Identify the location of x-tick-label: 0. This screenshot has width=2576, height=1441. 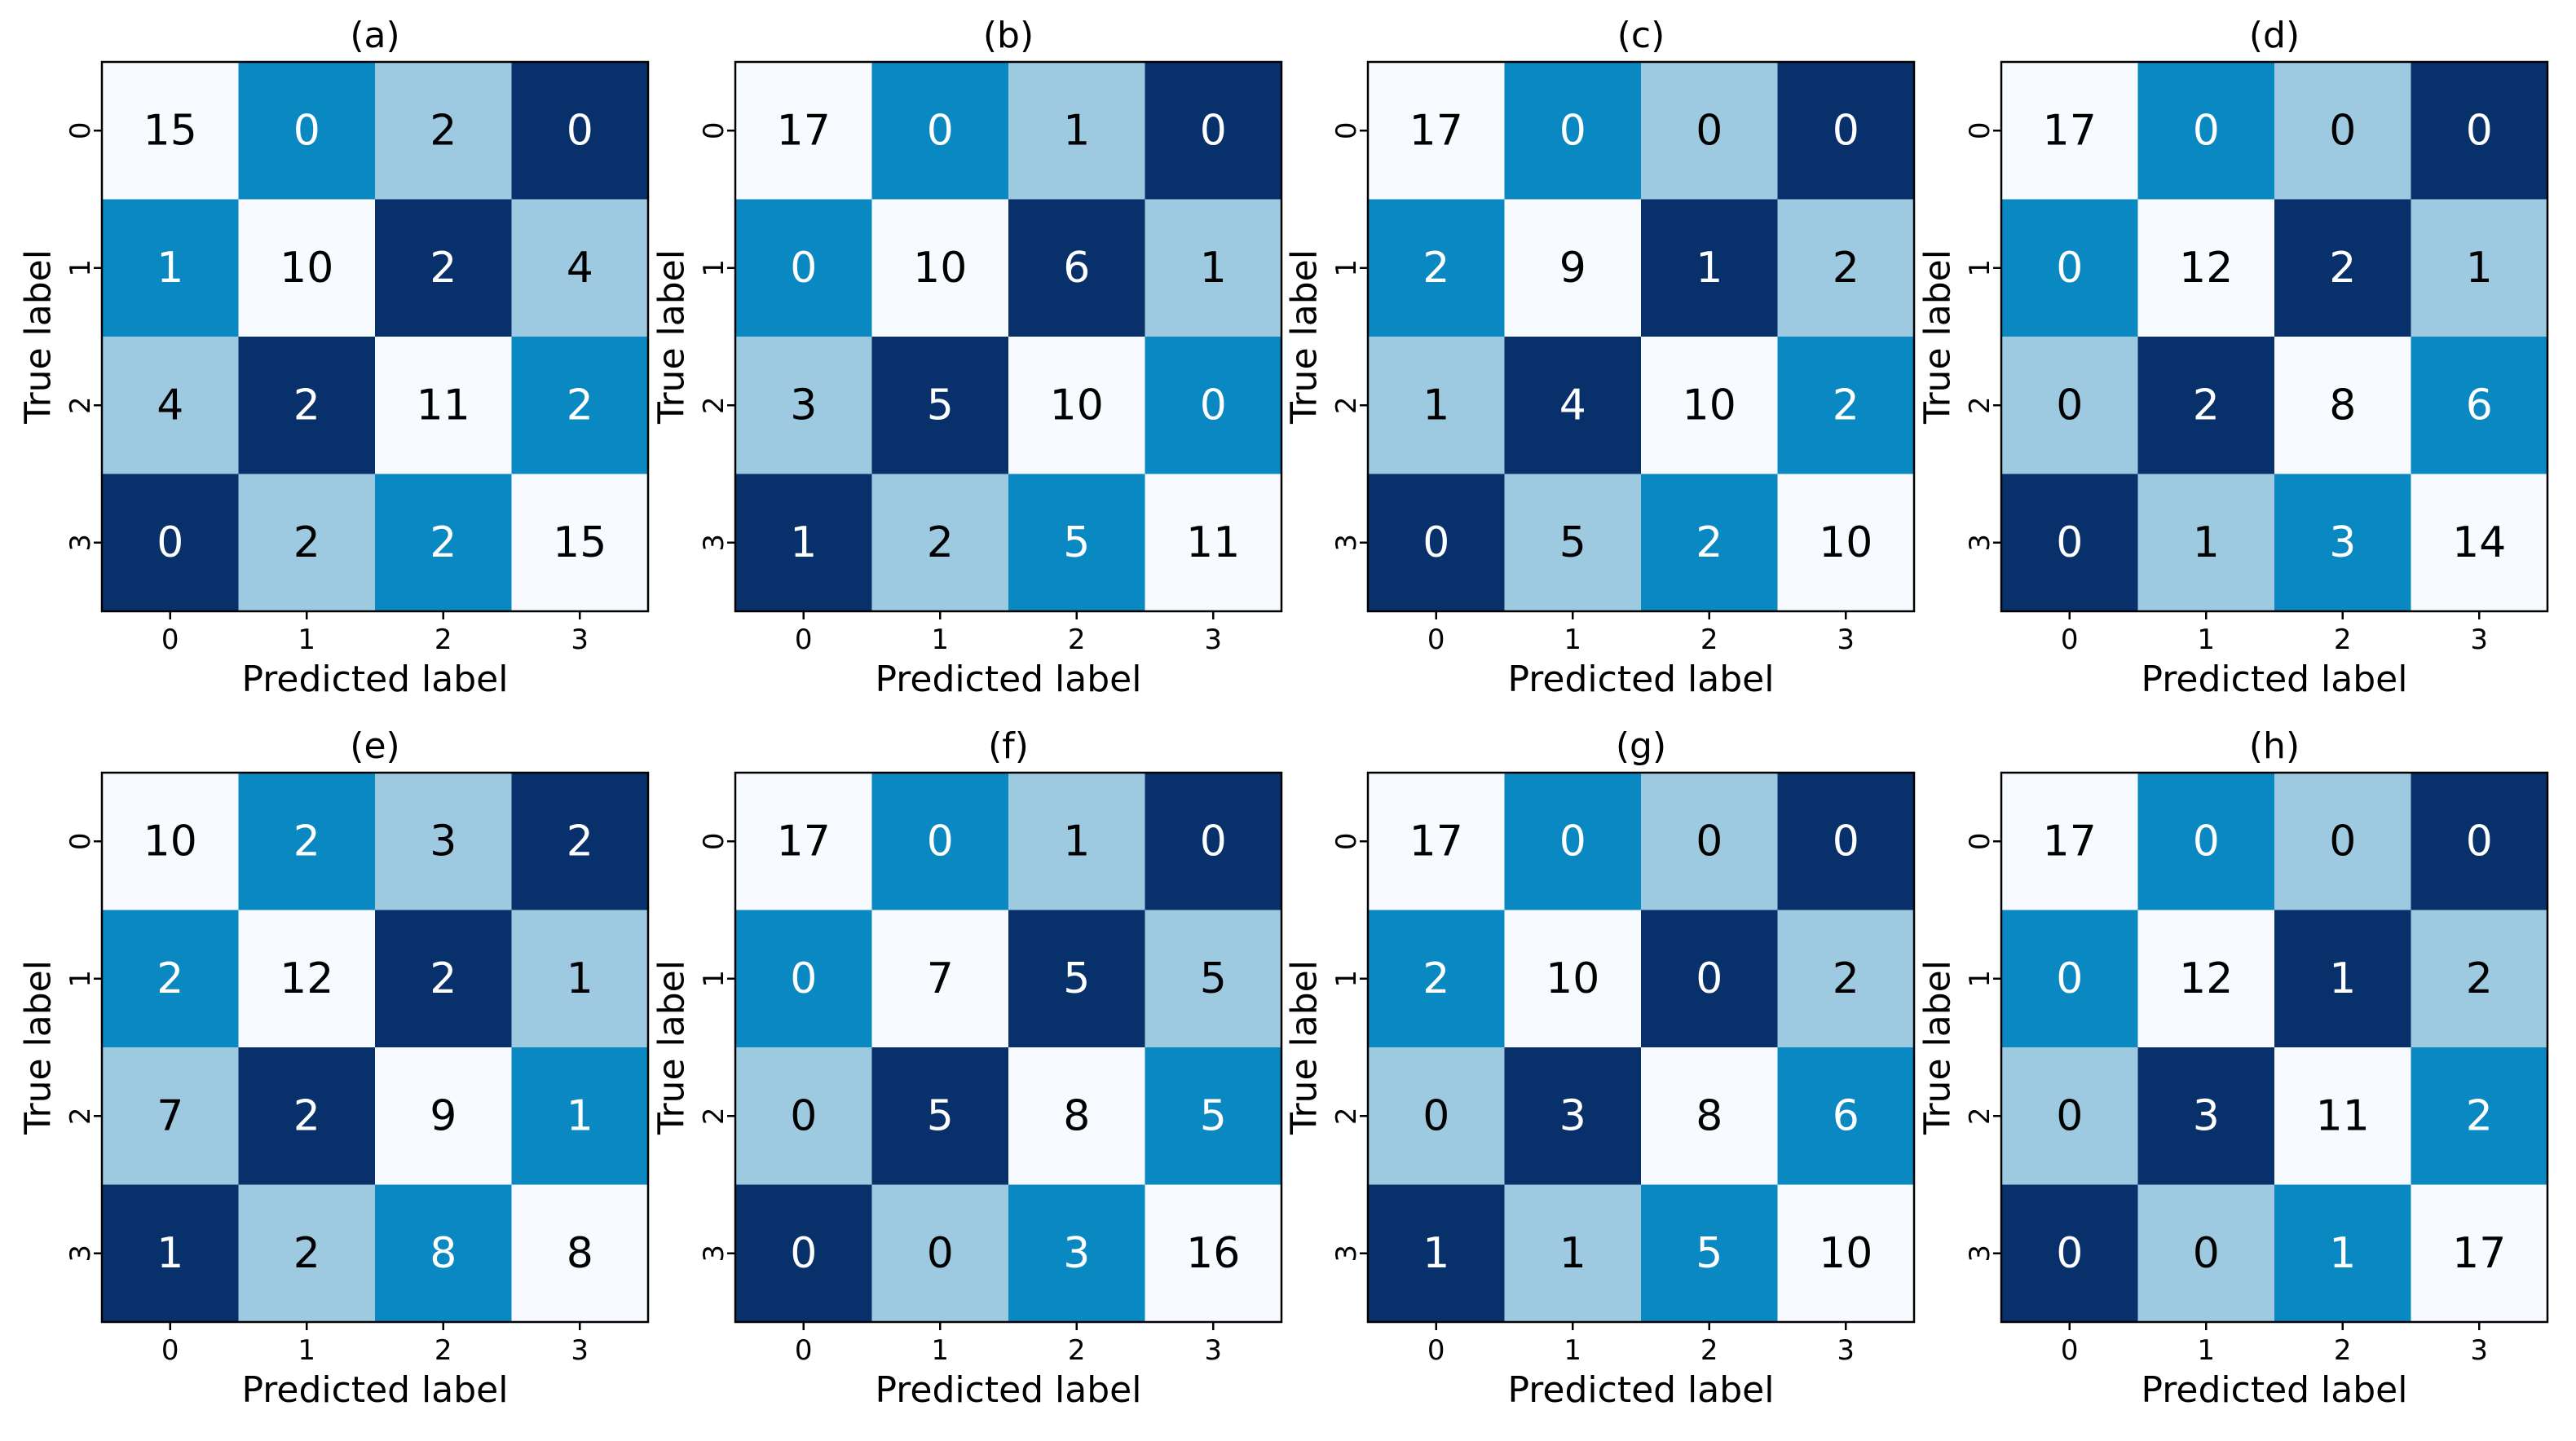
(2070, 1350).